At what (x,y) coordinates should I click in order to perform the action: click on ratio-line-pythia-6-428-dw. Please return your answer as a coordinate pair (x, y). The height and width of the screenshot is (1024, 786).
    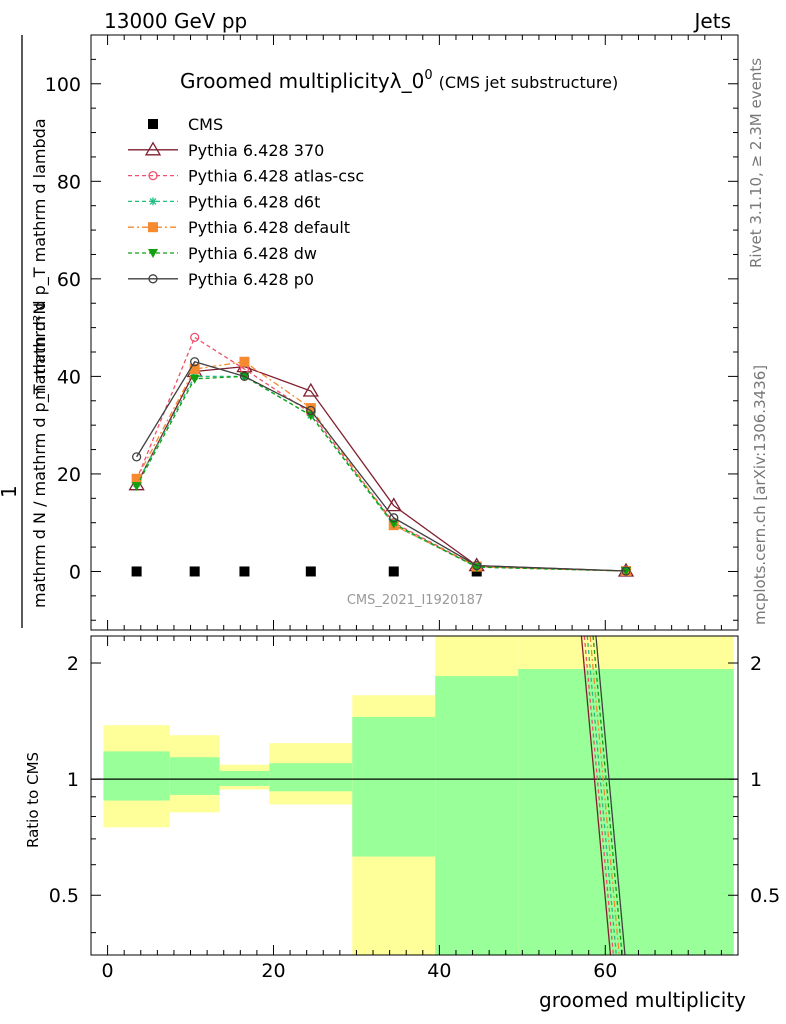
    Looking at the image, I should click on (607, 795).